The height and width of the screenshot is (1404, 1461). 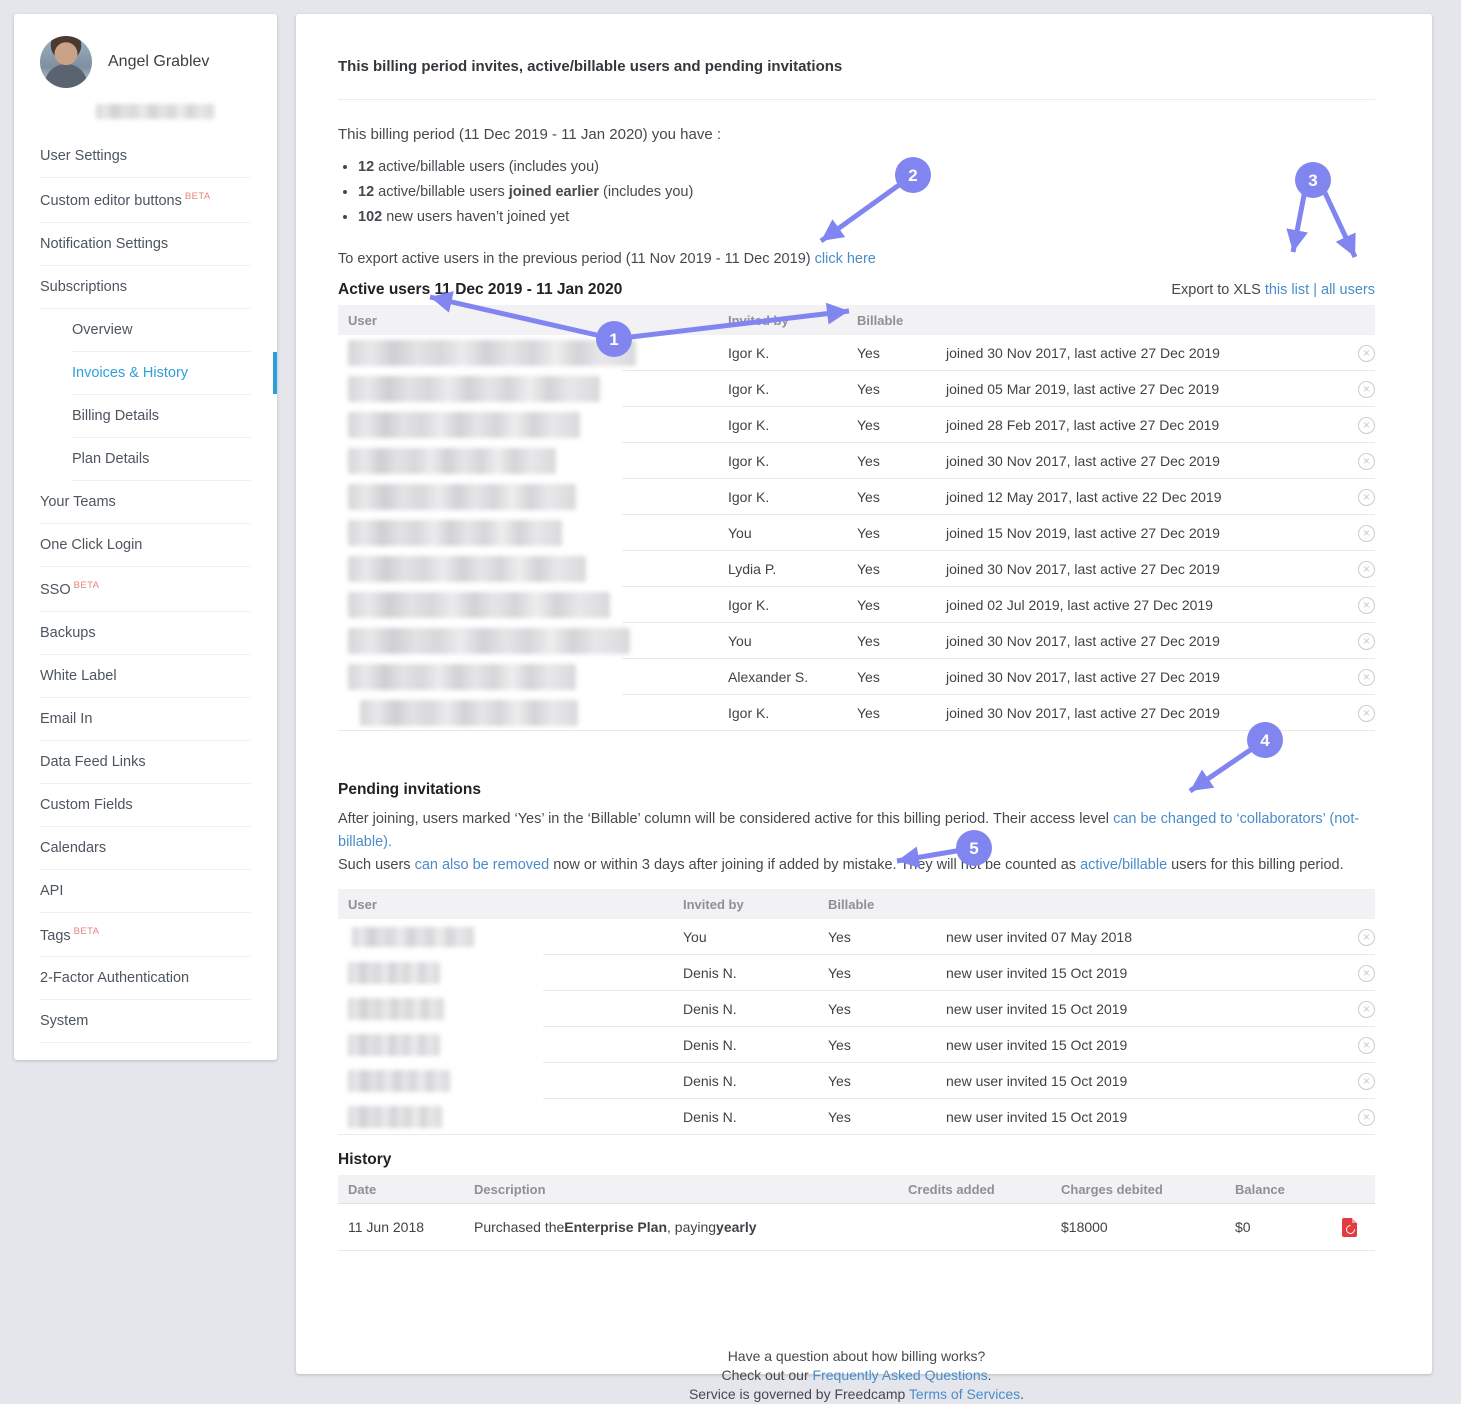 What do you see at coordinates (856, 1045) in the screenshot?
I see `pending-user-row: Denis N. Yes new user invited 15 Oct 2019 ×` at bounding box center [856, 1045].